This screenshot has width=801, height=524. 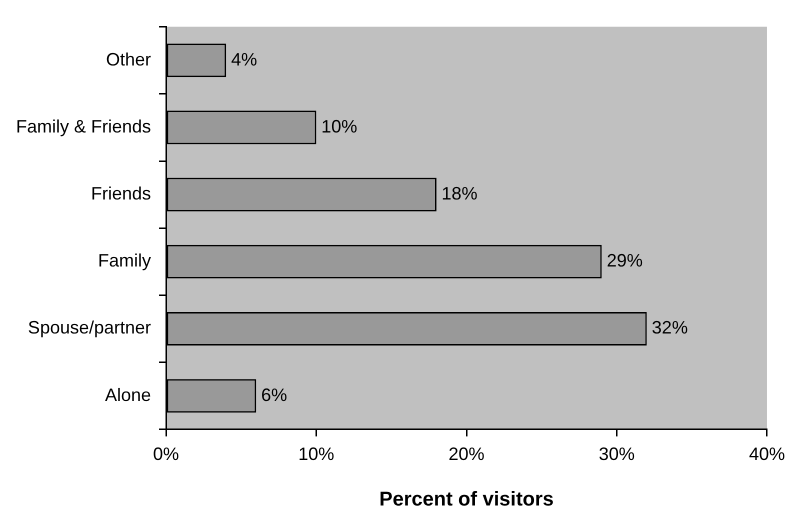 What do you see at coordinates (244, 59) in the screenshot?
I see `data-label: 4%` at bounding box center [244, 59].